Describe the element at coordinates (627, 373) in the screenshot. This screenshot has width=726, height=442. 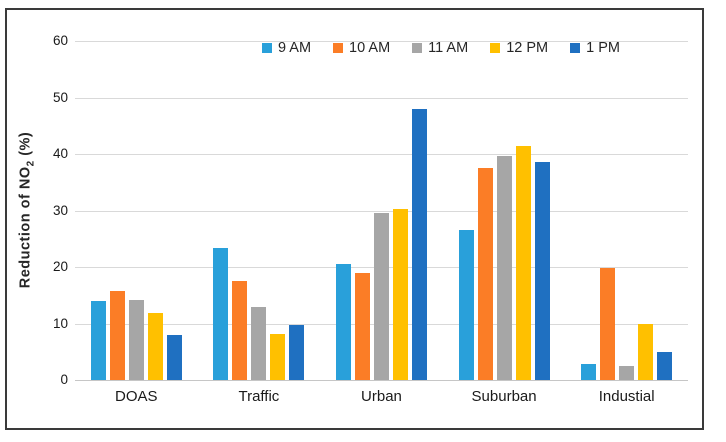
I see `bar-11-am-industial` at that location.